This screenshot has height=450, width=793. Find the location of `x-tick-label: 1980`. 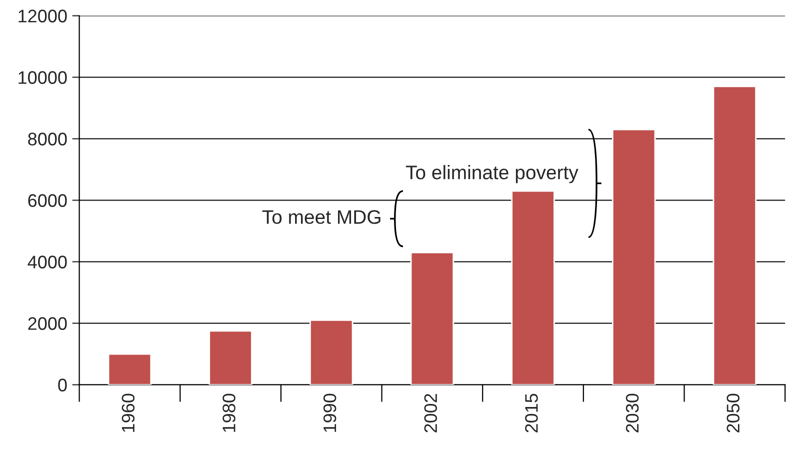

x-tick-label: 1980 is located at coordinates (229, 413).